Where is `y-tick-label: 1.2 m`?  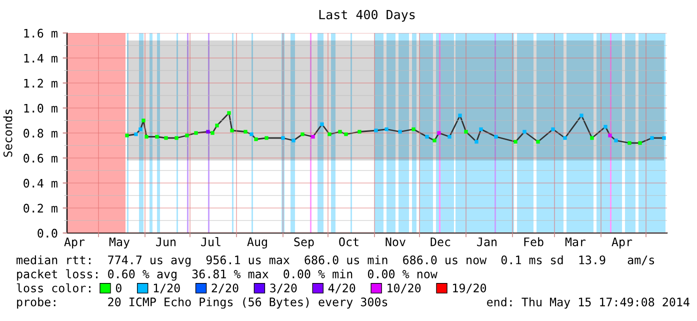
y-tick-label: 1.2 m is located at coordinates (41, 83).